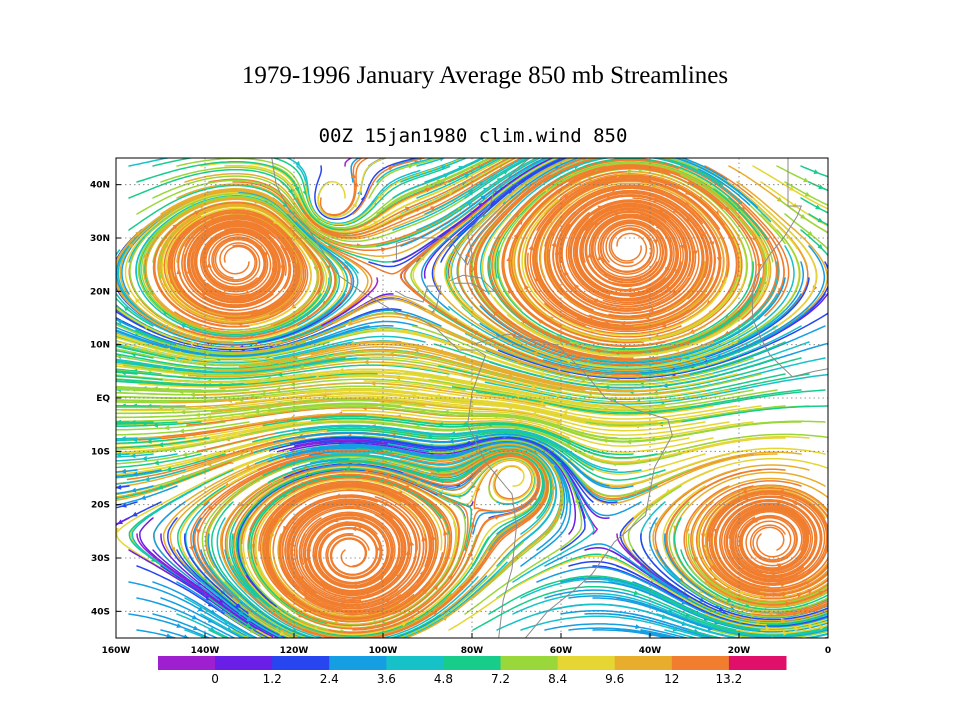  I want to click on lat-label: 30S, so click(100, 559).